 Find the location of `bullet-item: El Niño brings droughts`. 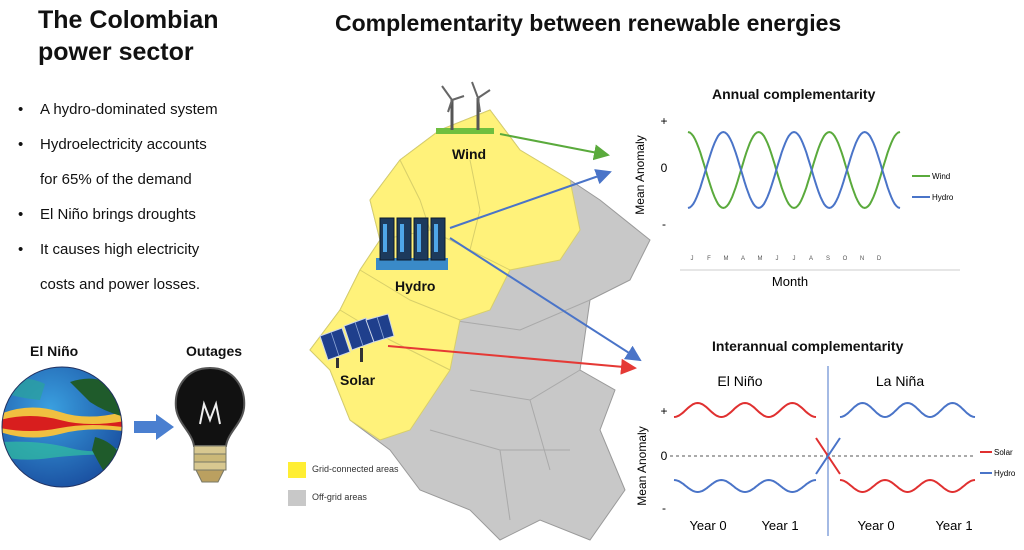

bullet-item: El Niño brings droughts is located at coordinates (151, 214).